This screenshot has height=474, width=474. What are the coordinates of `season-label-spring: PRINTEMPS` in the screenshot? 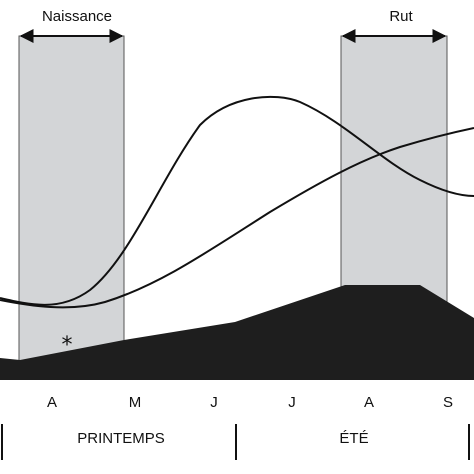 It's located at (121, 438).